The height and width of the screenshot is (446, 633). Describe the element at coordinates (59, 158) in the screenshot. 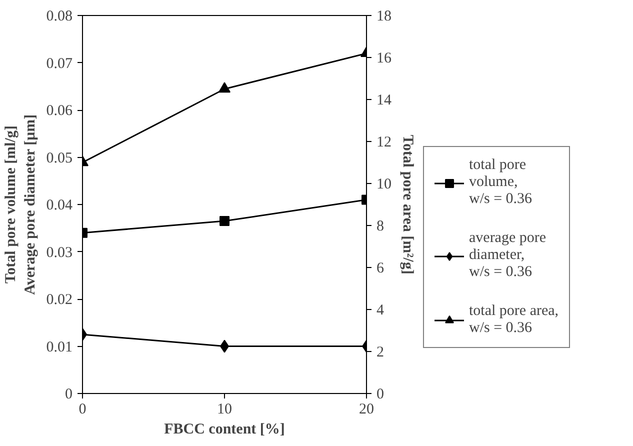

I see `y-tick-label: 0.05` at that location.